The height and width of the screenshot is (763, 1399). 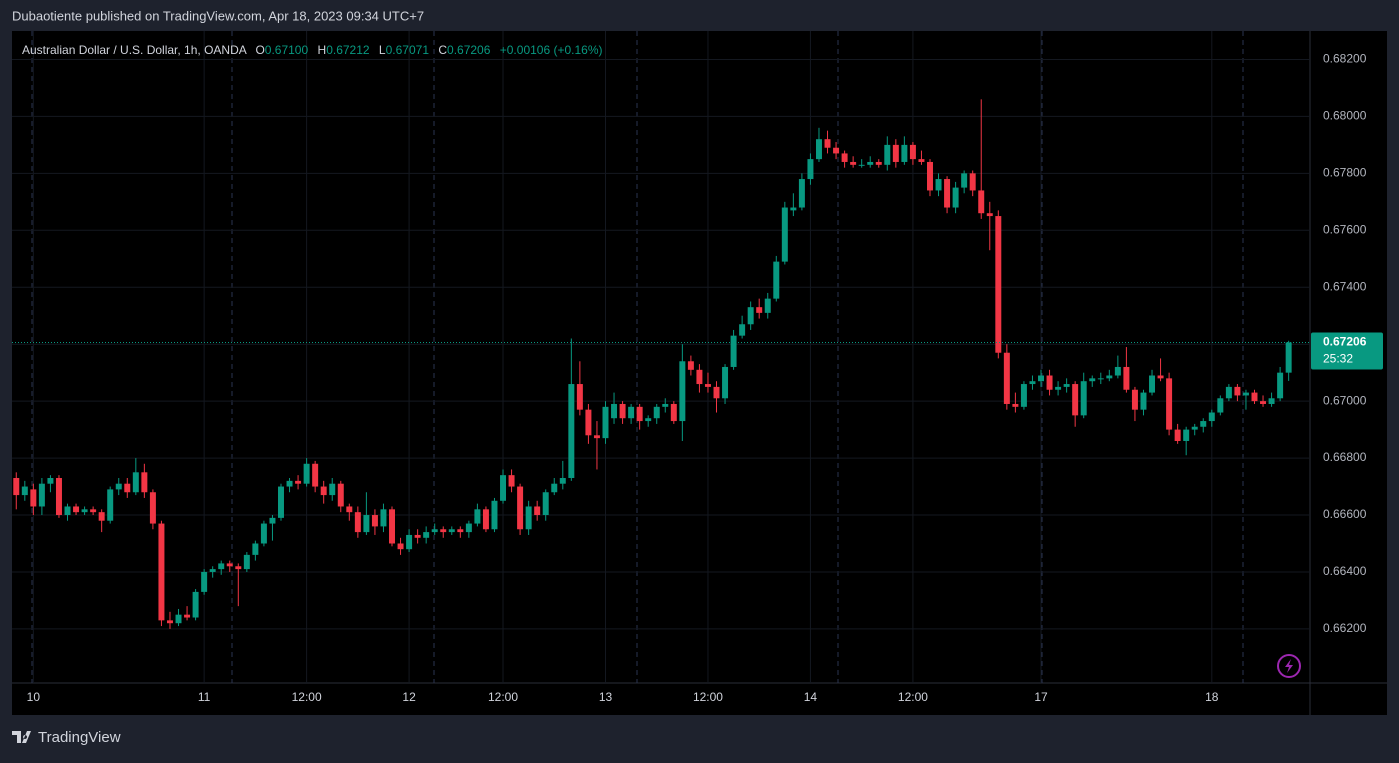 What do you see at coordinates (606, 697) in the screenshot?
I see `x-tick-label: 13` at bounding box center [606, 697].